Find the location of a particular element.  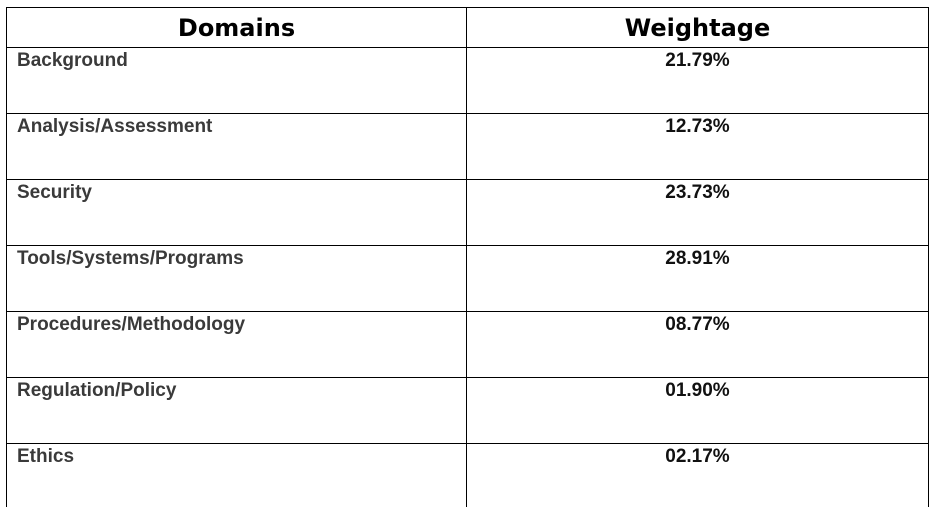

weightage-cell: 21.79% is located at coordinates (697, 80).